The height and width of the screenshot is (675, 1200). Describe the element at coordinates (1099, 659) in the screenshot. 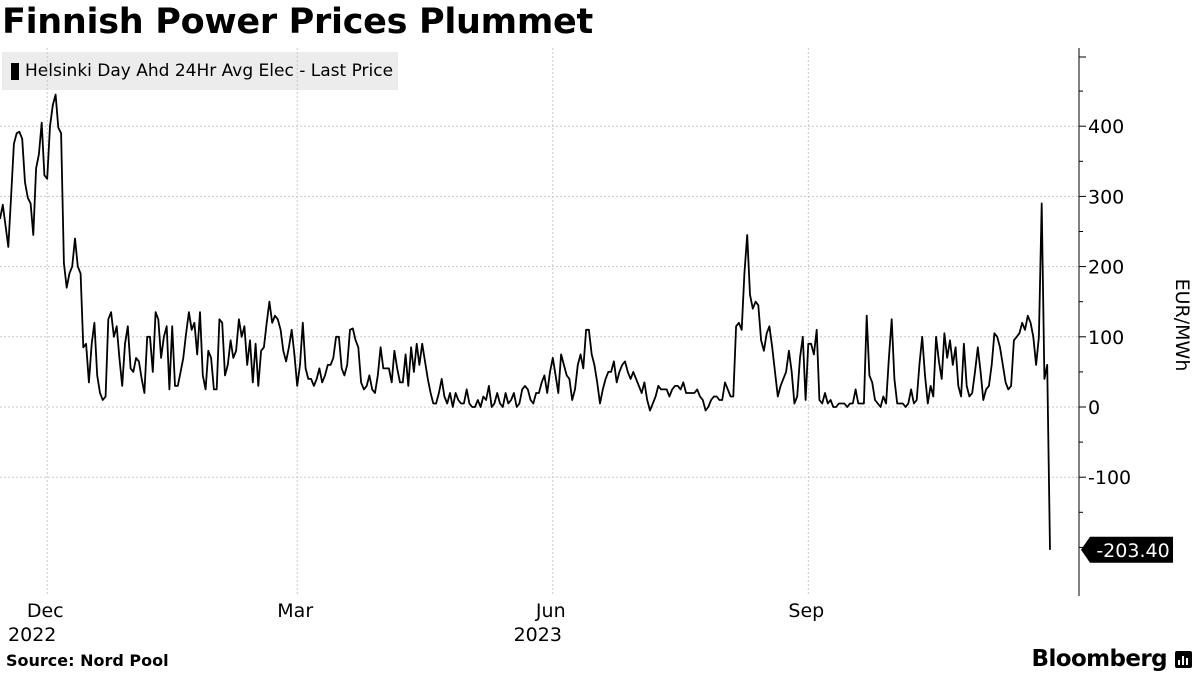

I see `brand-name: Bloomberg` at that location.